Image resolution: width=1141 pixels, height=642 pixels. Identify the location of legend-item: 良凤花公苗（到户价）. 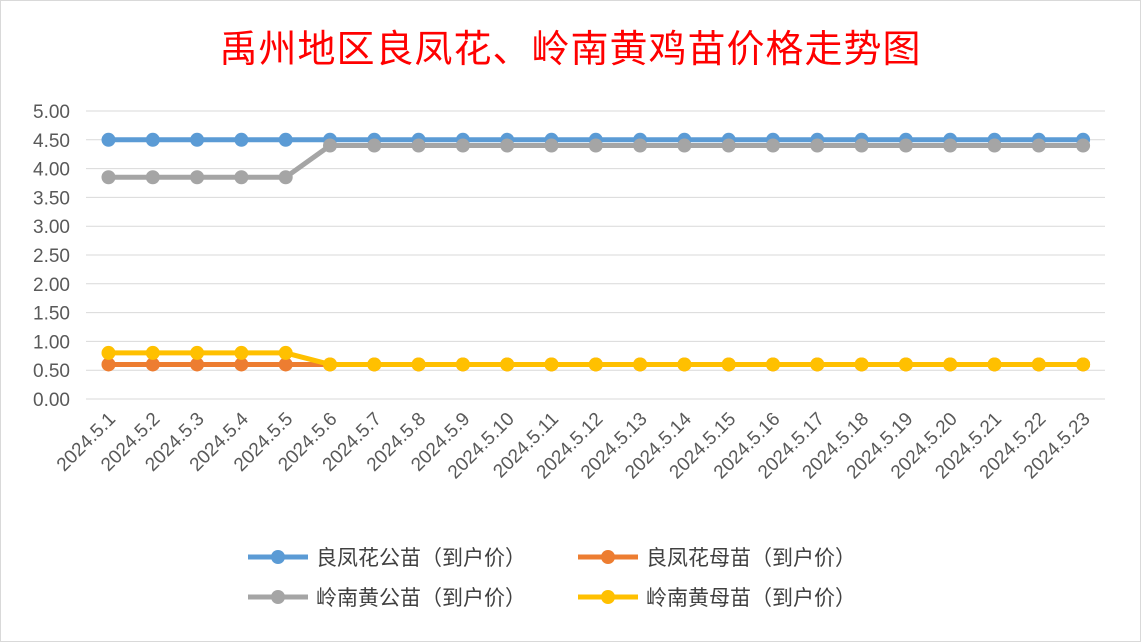
(387, 558).